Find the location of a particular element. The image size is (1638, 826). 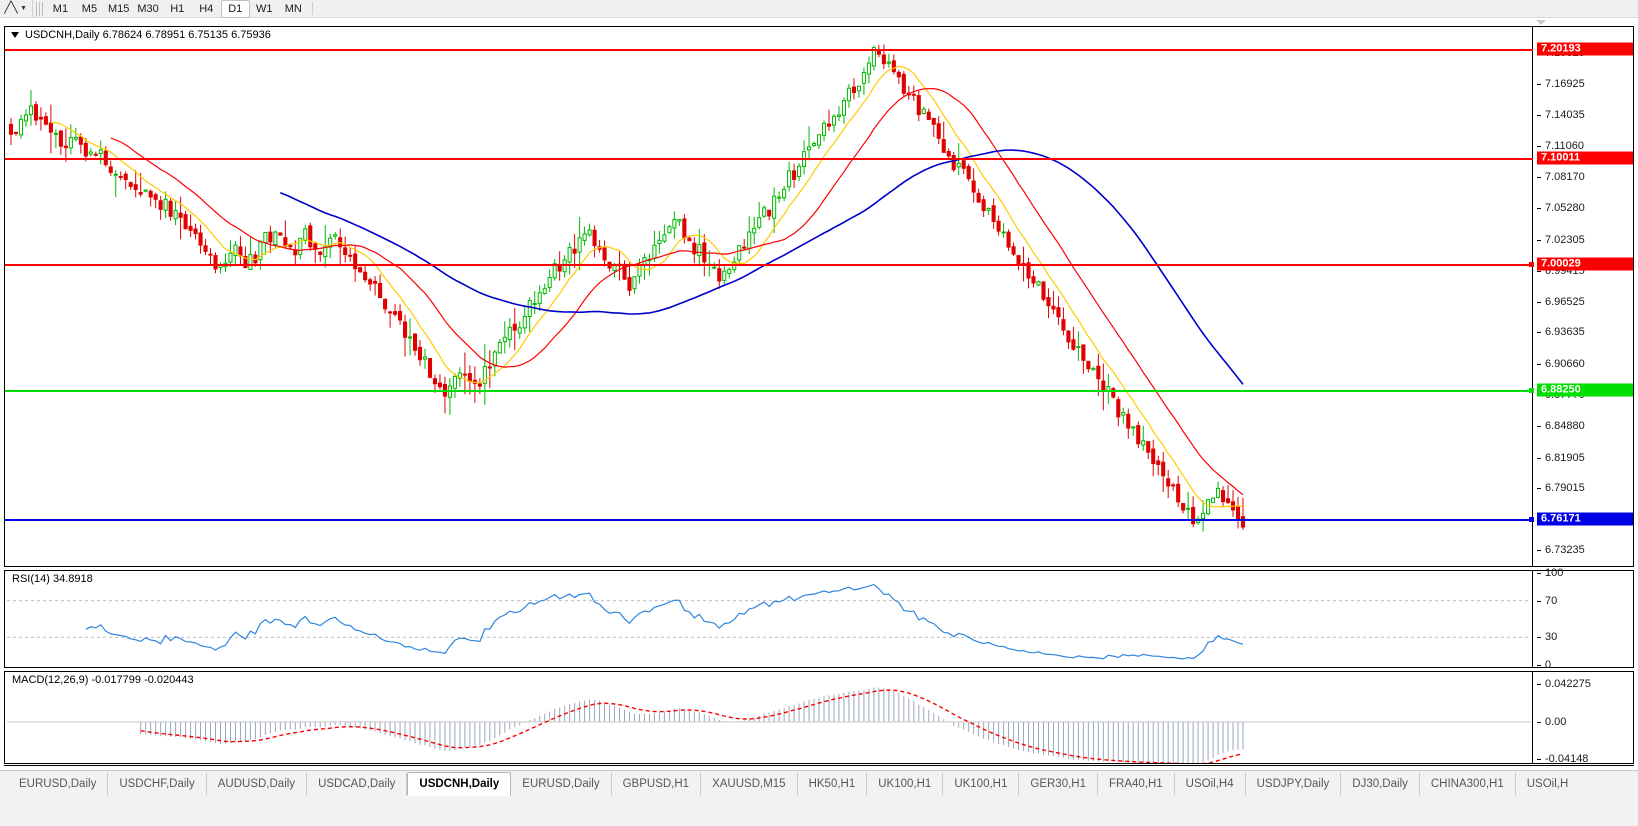

rsi-tick-label: 70 is located at coordinates (1585, 601).